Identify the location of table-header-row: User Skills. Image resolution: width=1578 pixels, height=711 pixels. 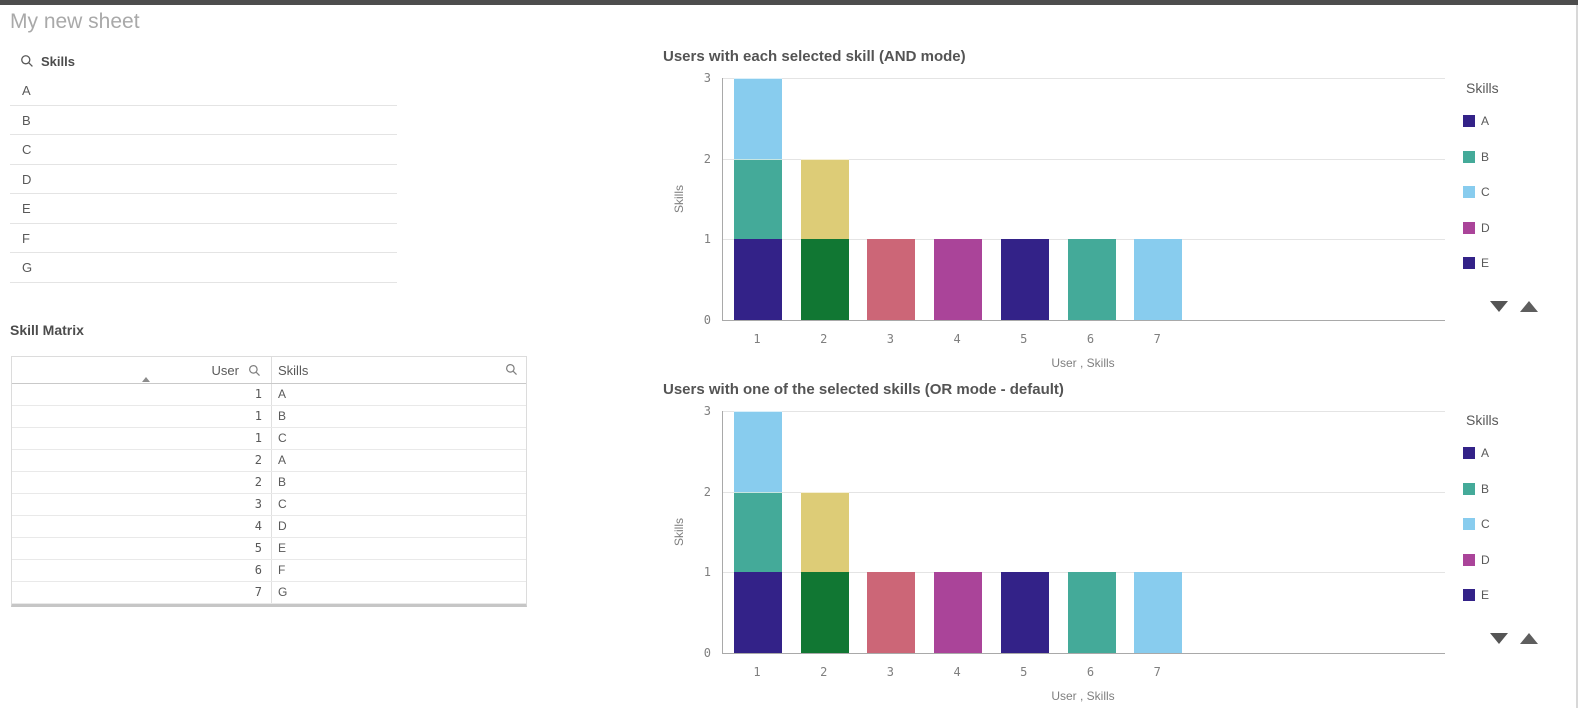
(269, 370).